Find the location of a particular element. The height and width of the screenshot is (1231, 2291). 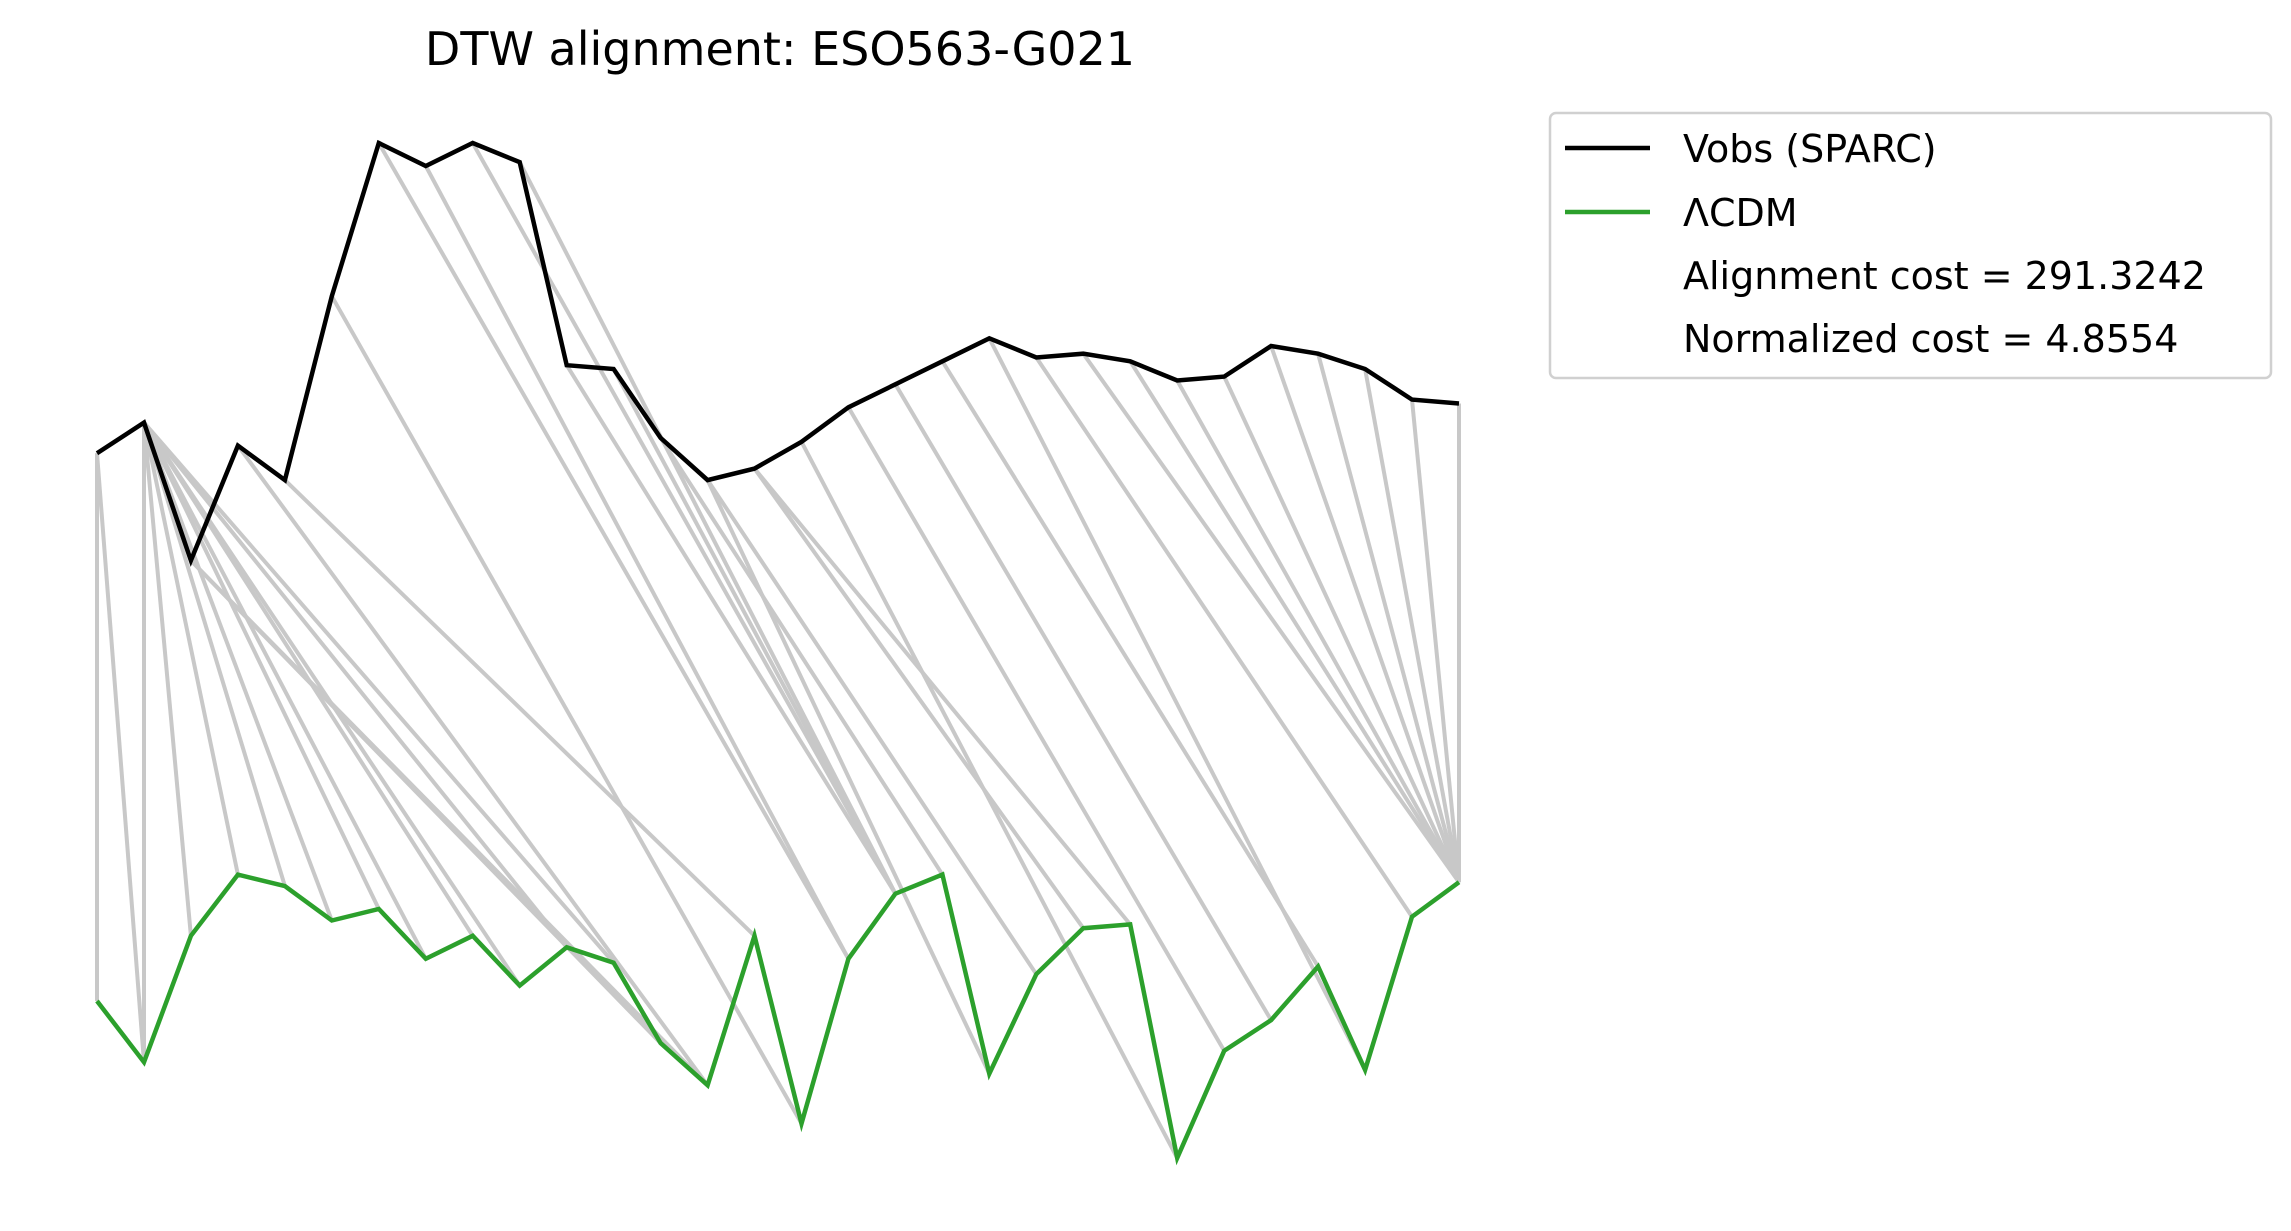

series-line-lcdm is located at coordinates (778, 1018).